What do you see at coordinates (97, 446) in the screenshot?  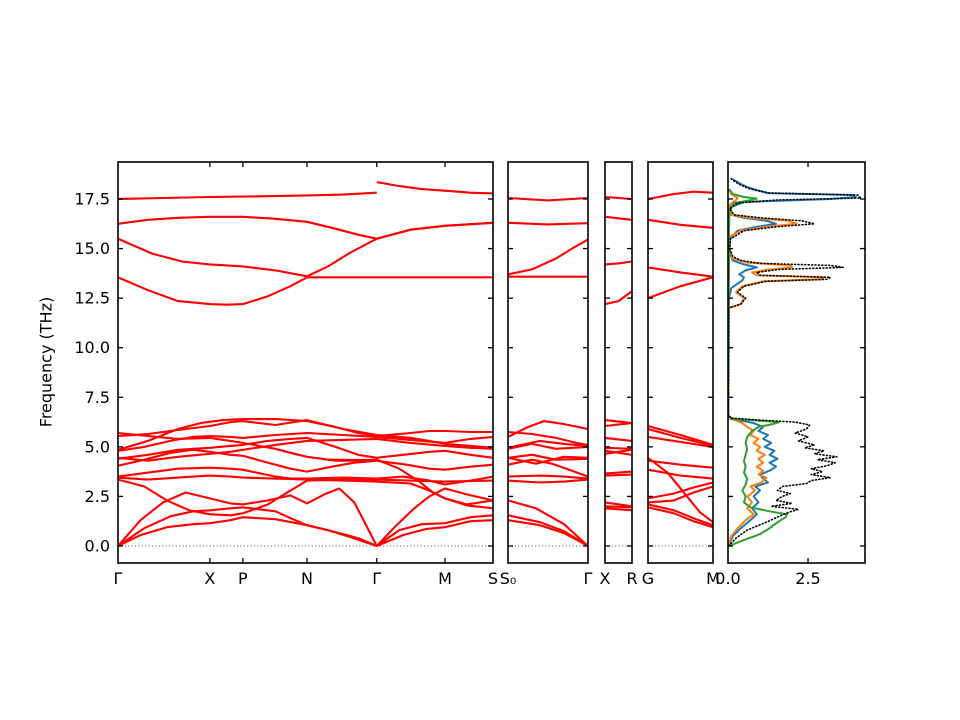 I see `y-tick-label: 5.0` at bounding box center [97, 446].